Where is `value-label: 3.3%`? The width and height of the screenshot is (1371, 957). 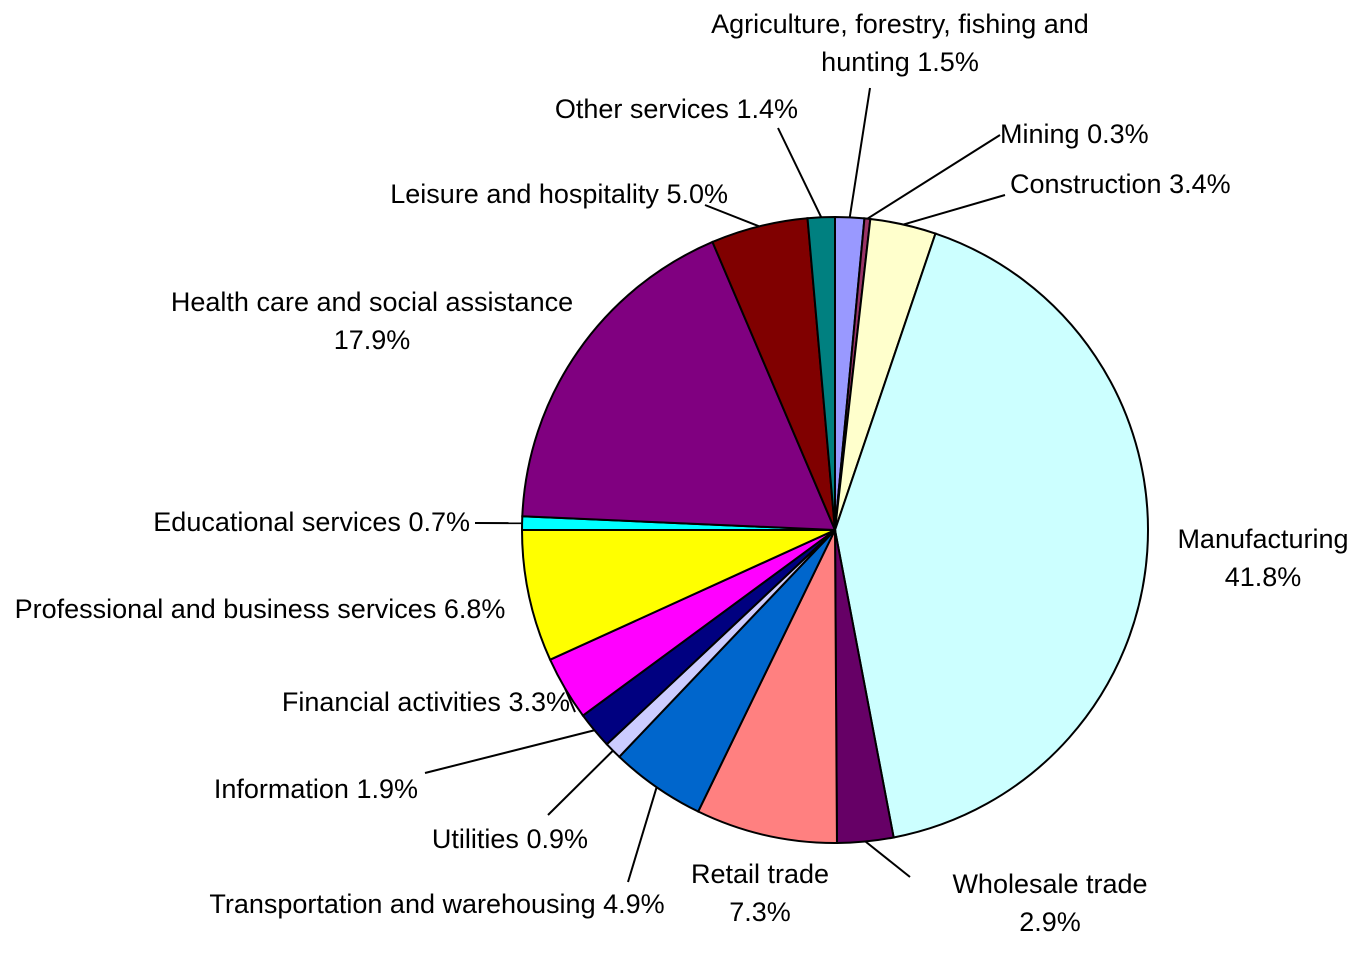
value-label: 3.3% is located at coordinates (539, 702).